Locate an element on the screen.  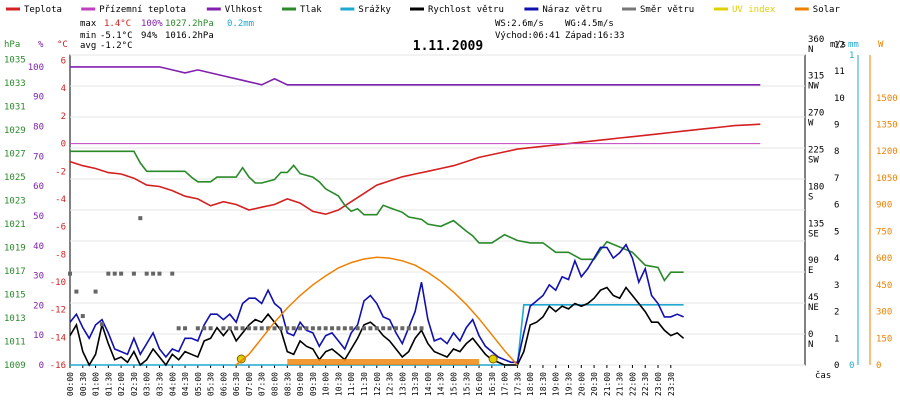
x-tick-label: 19:30 is located at coordinates (569, 384).